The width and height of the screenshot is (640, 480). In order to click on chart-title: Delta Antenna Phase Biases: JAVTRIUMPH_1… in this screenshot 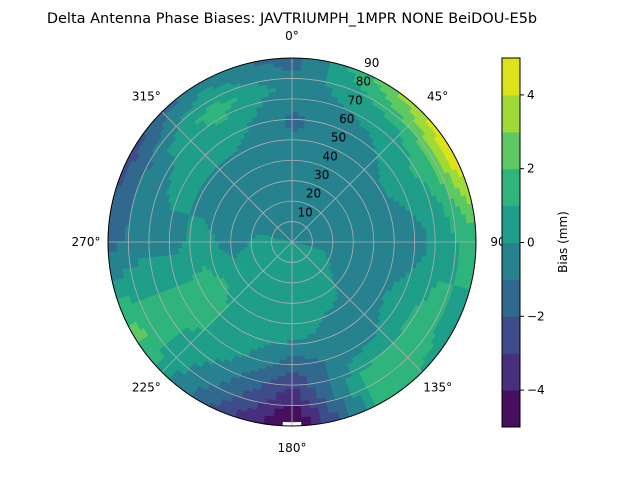, I will do `click(292, 19)`.